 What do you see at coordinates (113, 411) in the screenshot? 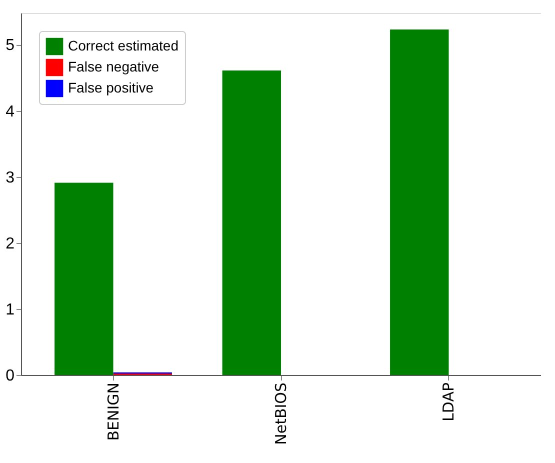
I see `x-tick-label: BENIGN` at bounding box center [113, 411].